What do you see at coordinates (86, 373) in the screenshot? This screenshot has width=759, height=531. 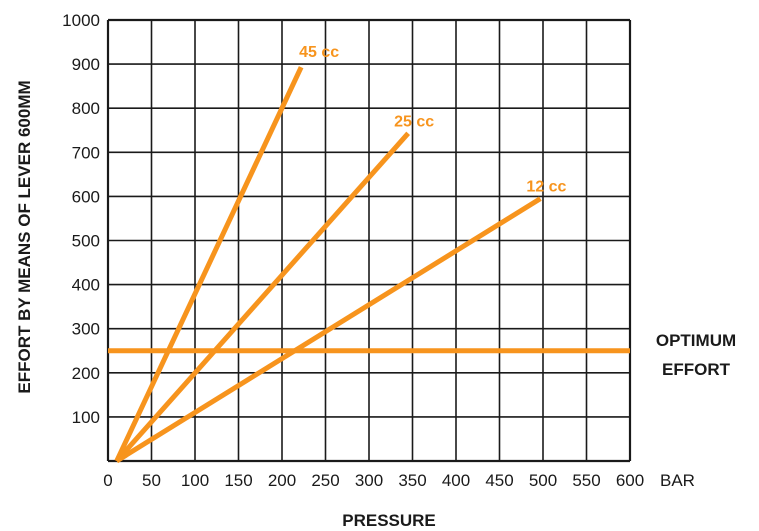 I see `y-tick-label: 200` at bounding box center [86, 373].